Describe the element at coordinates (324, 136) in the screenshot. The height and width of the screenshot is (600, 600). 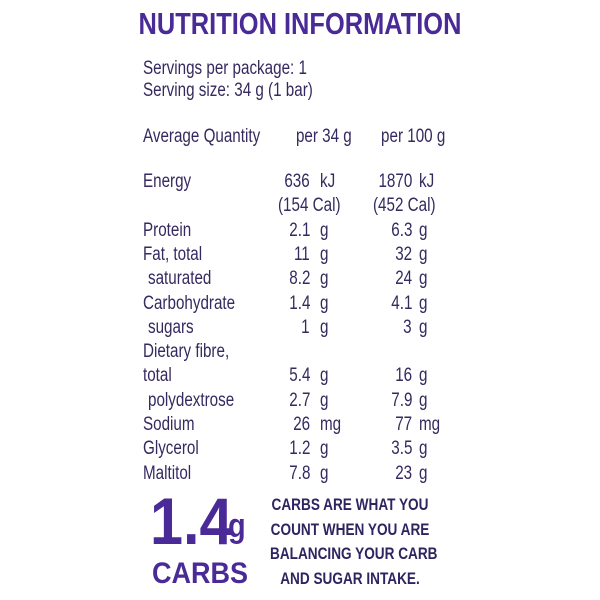
I see `table-header: per 34 g` at that location.